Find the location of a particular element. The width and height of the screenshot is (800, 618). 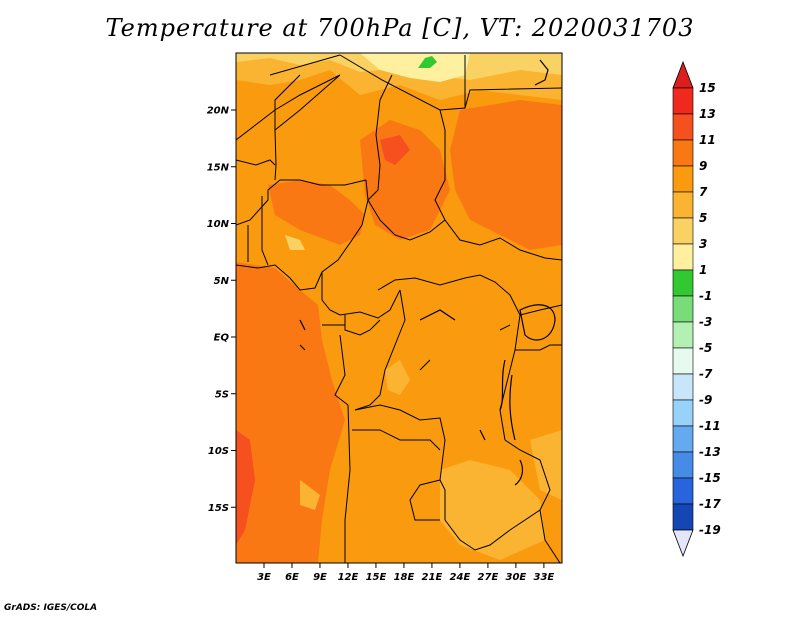

lat-tick-label: 20N is located at coordinates (218, 111).